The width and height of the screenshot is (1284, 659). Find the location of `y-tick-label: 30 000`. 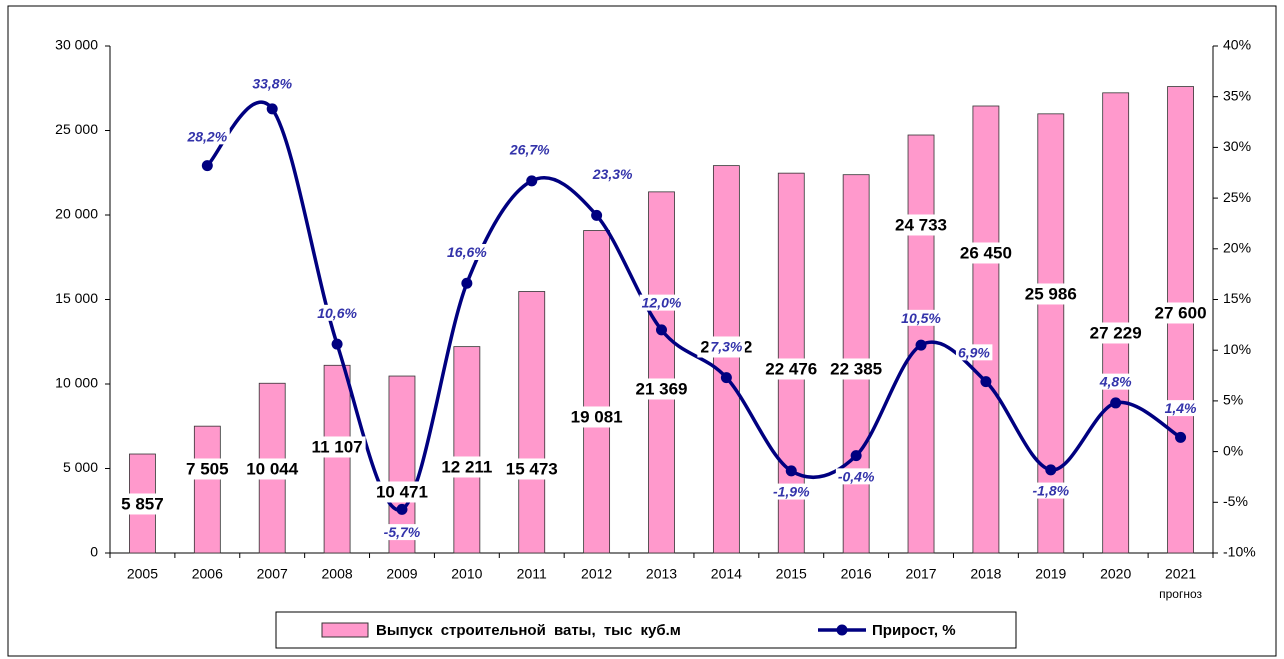

y-tick-label: 30 000 is located at coordinates (76, 45).